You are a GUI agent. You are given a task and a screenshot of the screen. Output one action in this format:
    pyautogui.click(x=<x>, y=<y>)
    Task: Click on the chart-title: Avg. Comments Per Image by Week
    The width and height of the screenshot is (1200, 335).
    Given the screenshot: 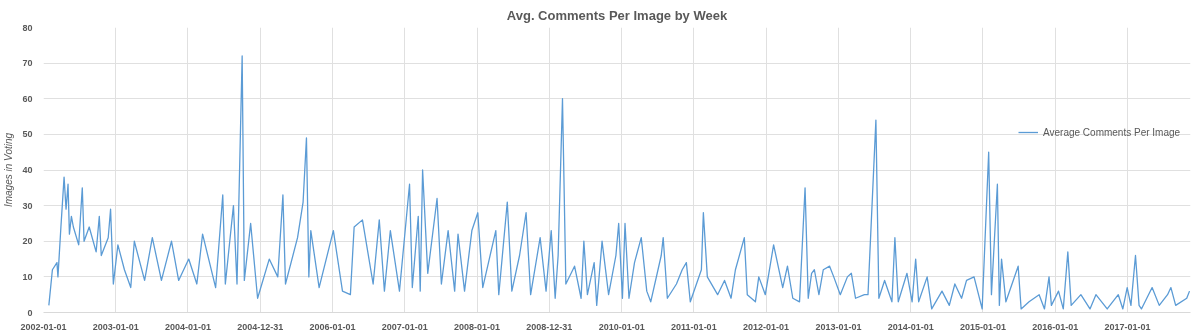 What is the action you would take?
    pyautogui.click(x=617, y=15)
    